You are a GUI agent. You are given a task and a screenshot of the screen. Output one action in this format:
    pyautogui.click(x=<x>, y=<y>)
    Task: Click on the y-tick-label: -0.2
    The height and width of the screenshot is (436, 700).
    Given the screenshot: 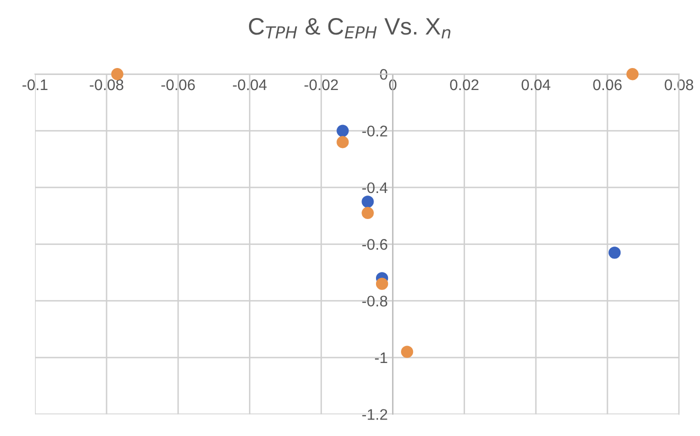 What is the action you would take?
    pyautogui.click(x=375, y=131)
    